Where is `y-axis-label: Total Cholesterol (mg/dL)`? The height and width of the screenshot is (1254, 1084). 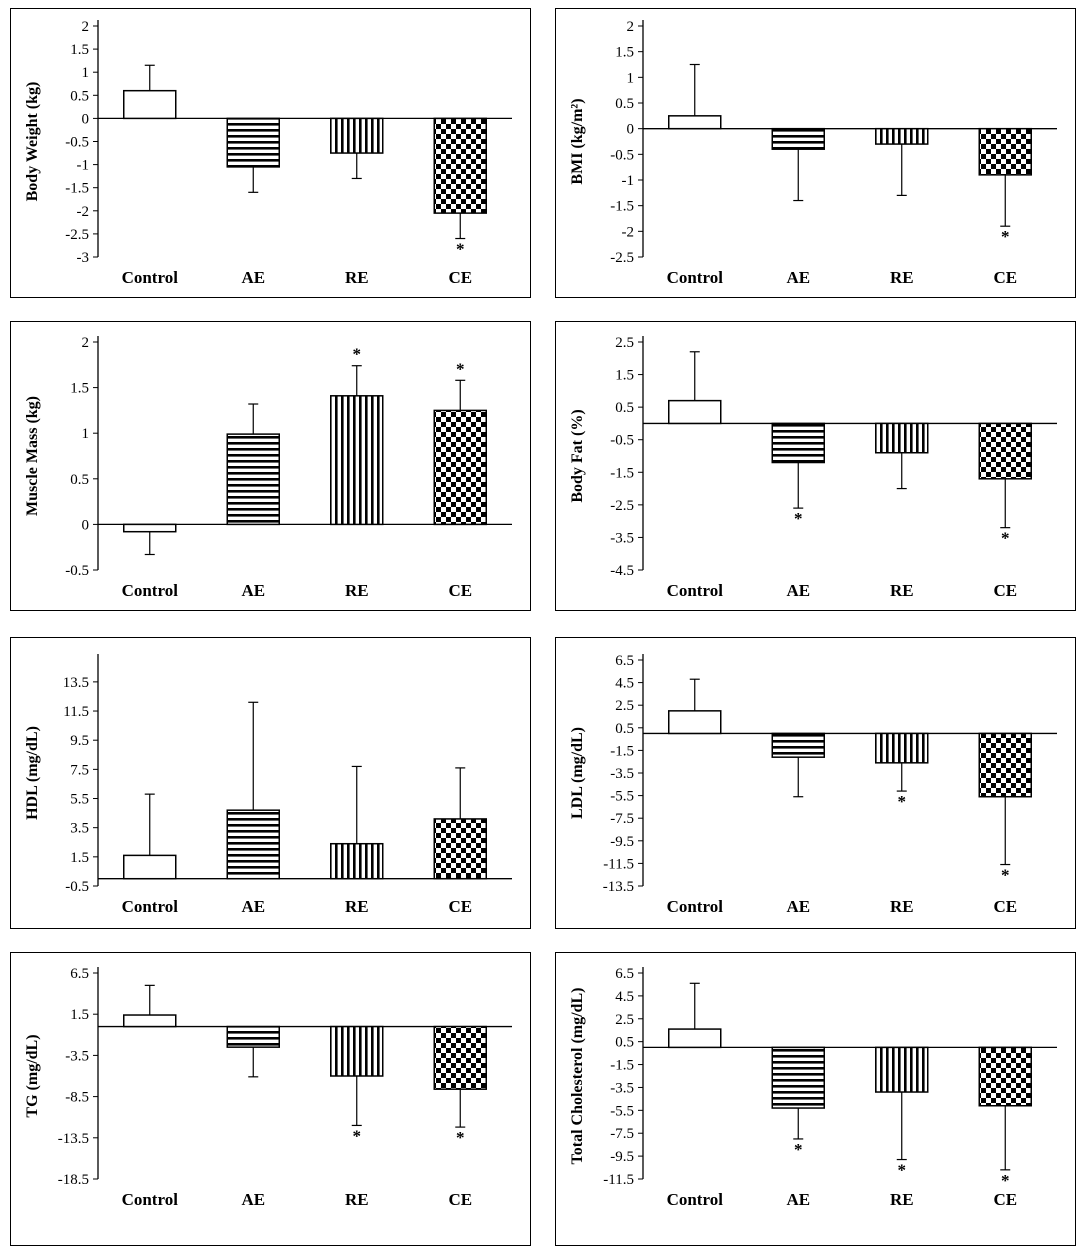
y-axis-label: Total Cholesterol (mg/dL) is located at coordinates (577, 1076).